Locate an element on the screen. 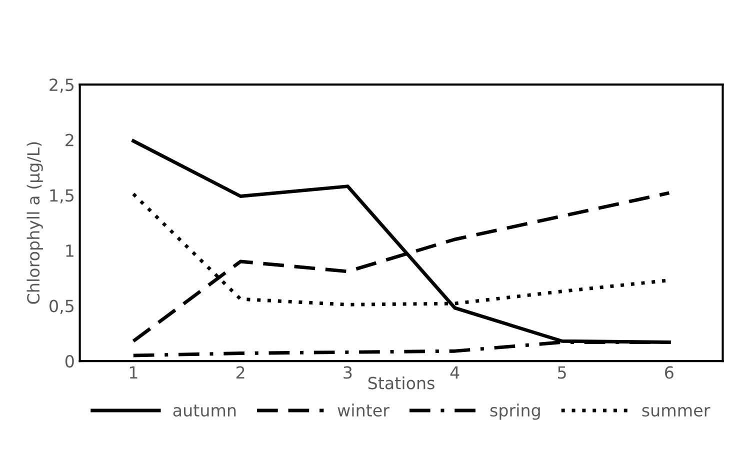 This screenshot has width=739, height=457. legend-label: summer is located at coordinates (676, 412).